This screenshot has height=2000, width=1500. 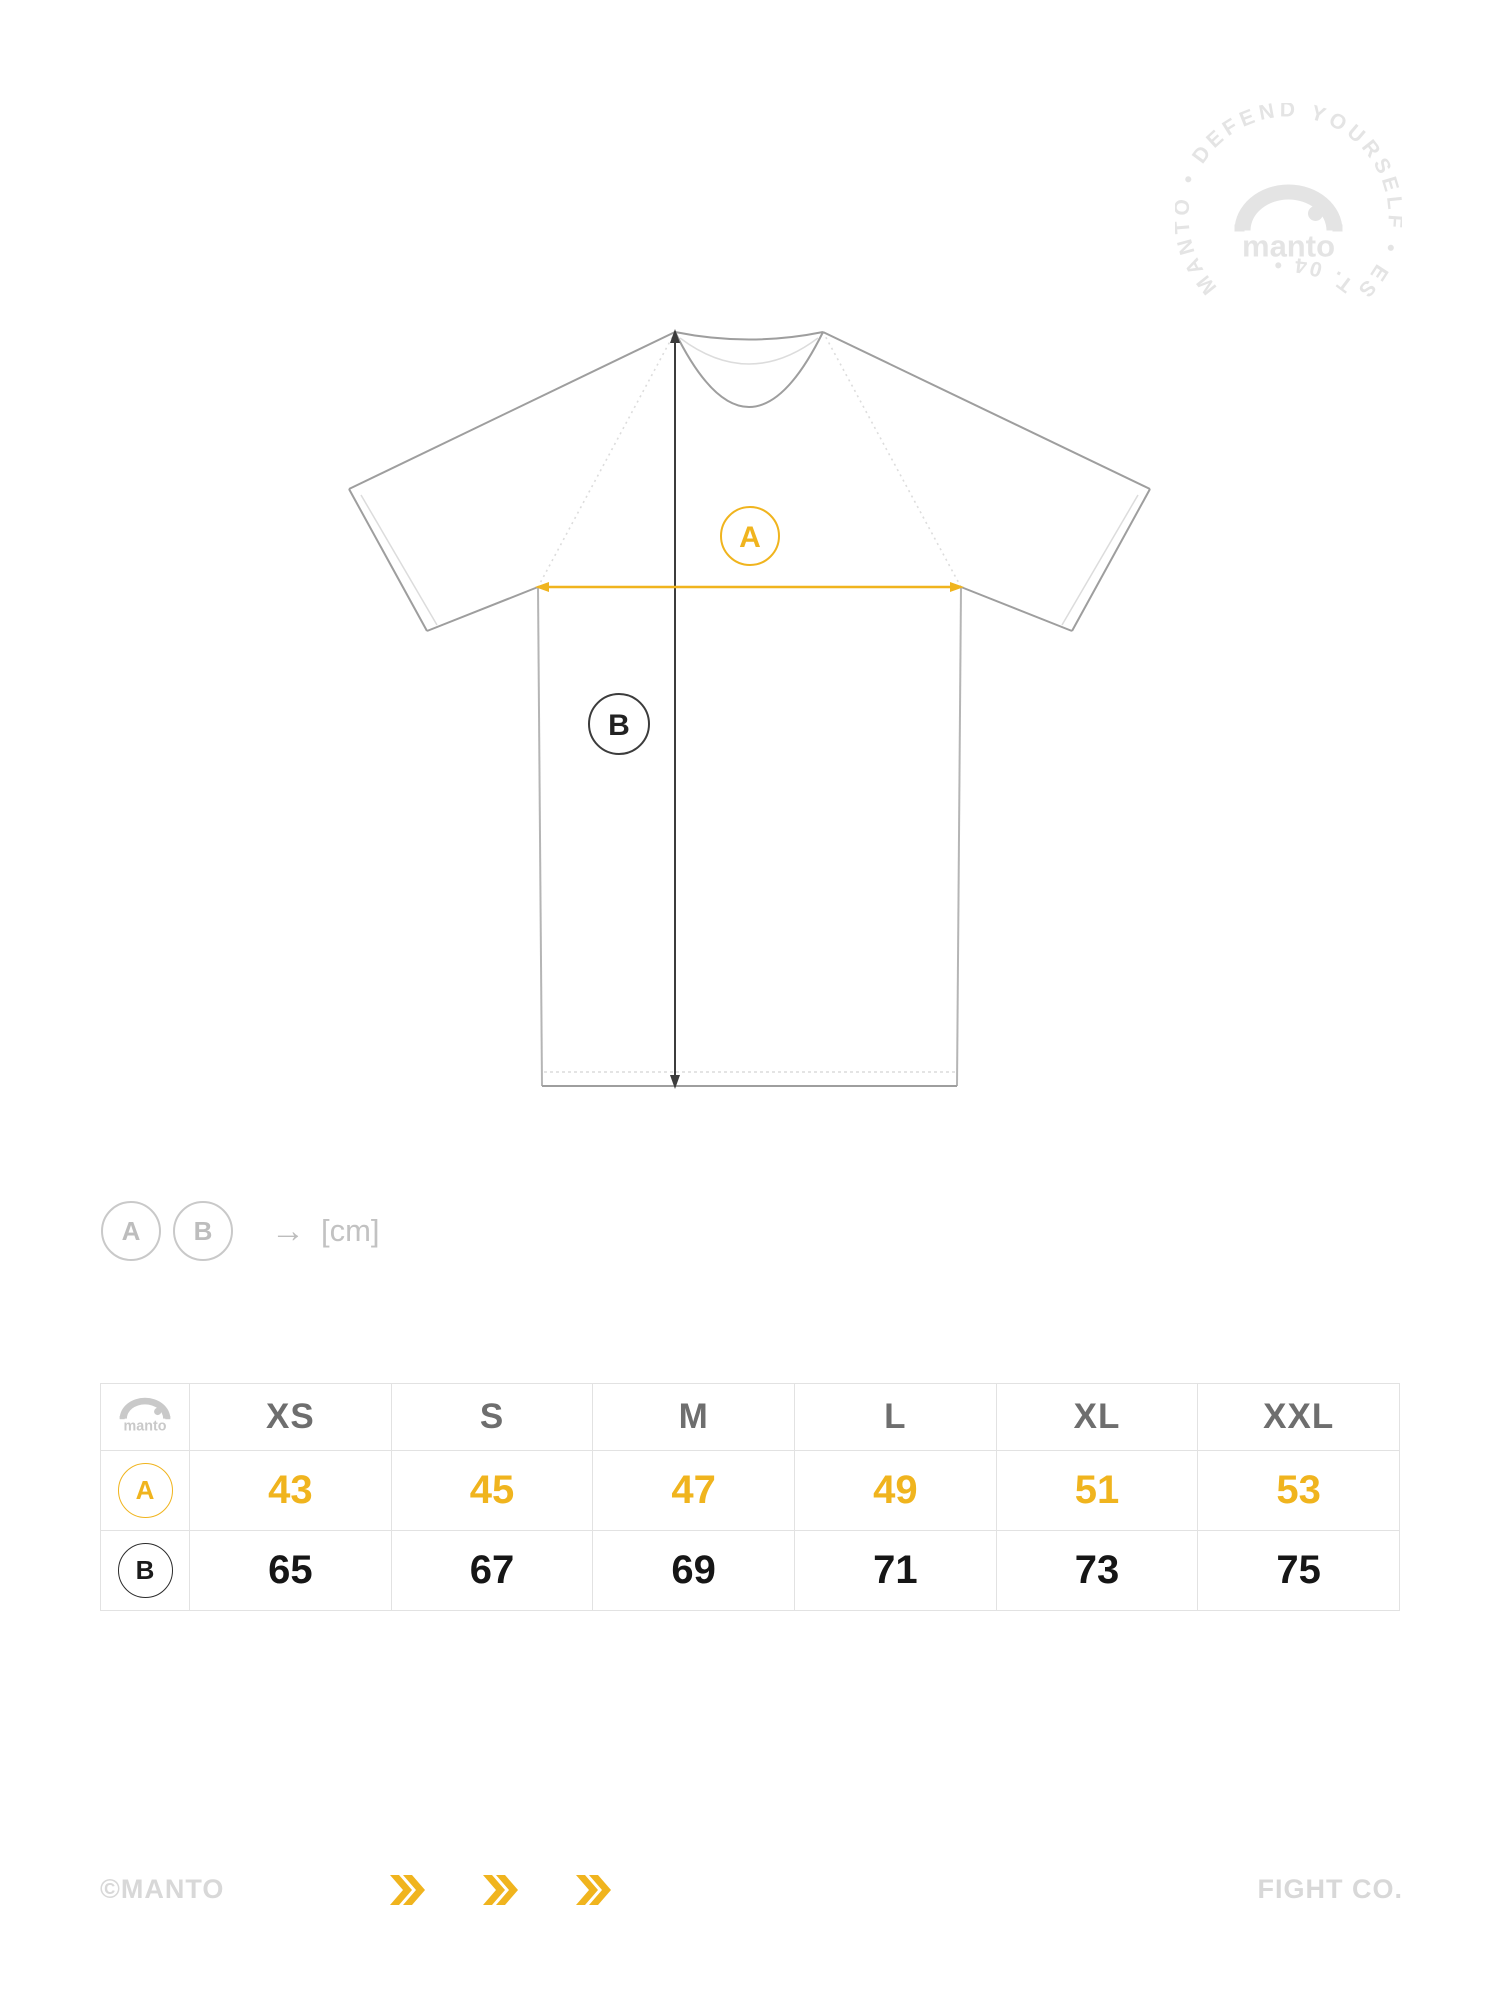 I want to click on stamp-logo-word: manto, so click(x=1288, y=246).